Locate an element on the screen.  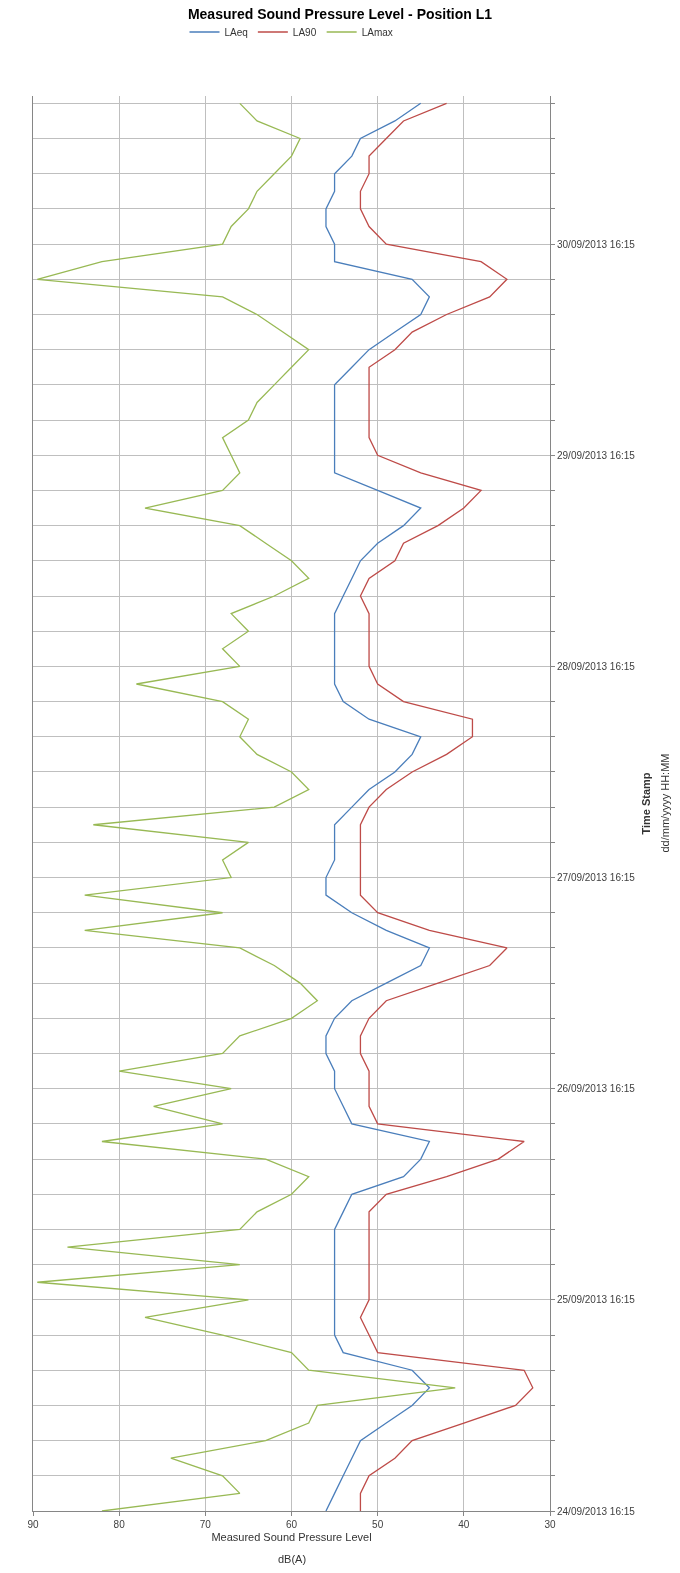
y-axis-title: Time Stamp is located at coordinates (646, 803).